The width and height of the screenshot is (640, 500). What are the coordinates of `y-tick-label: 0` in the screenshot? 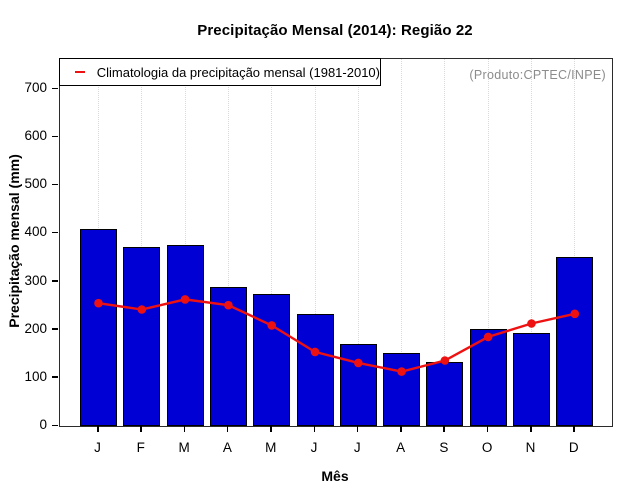 It's located at (43, 424).